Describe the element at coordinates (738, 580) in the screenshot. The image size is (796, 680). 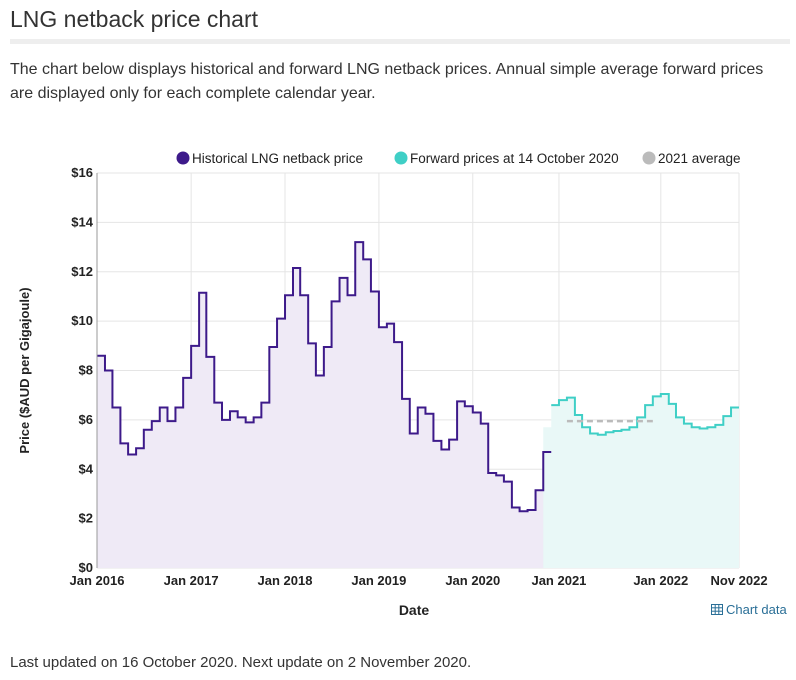
I see `x-tick-label: Nov 2022` at that location.